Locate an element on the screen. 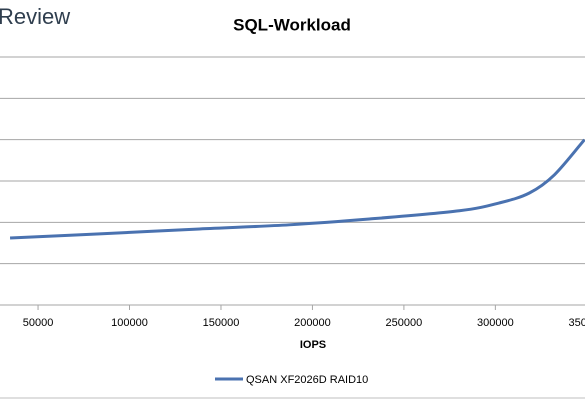 This screenshot has width=585, height=401. x-tick-label: 150000 is located at coordinates (221, 323).